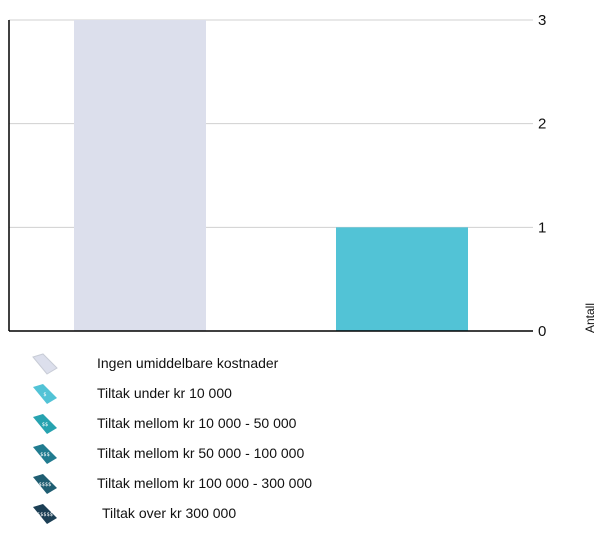 The image size is (595, 543). I want to click on tag-three-coin-icon: $$$, so click(45, 454).